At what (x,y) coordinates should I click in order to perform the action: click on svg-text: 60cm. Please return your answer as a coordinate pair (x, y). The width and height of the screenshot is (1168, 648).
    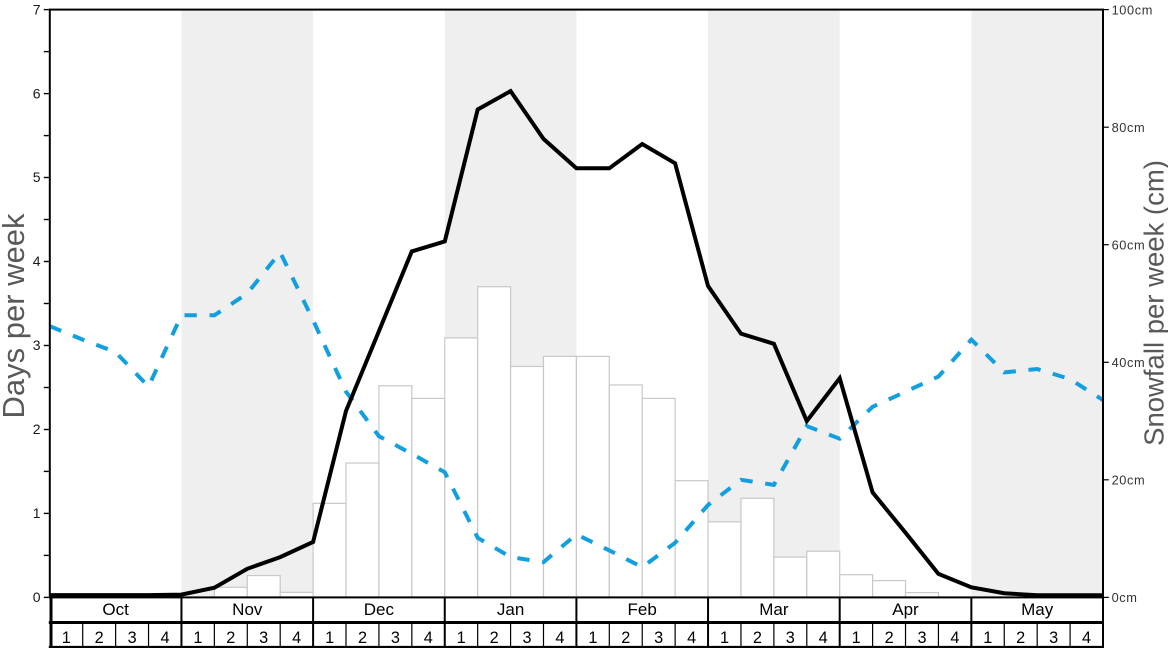
    Looking at the image, I should click on (1129, 245).